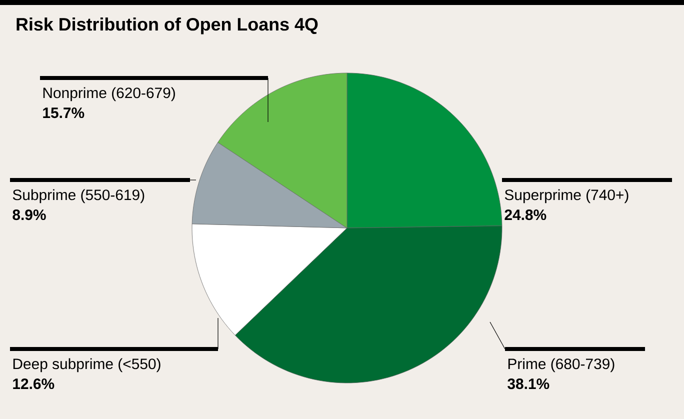 Image resolution: width=684 pixels, height=419 pixels. What do you see at coordinates (561, 365) in the screenshot?
I see `slice-label: Prime (680-739)` at bounding box center [561, 365].